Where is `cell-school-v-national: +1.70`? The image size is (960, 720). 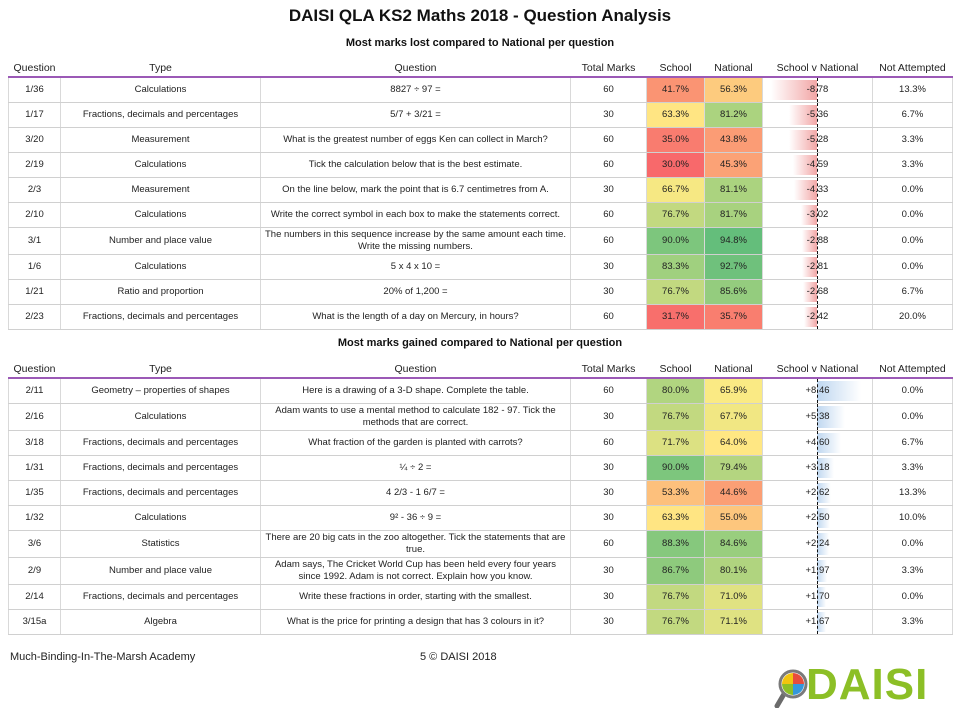 cell-school-v-national: +1.70 is located at coordinates (817, 597).